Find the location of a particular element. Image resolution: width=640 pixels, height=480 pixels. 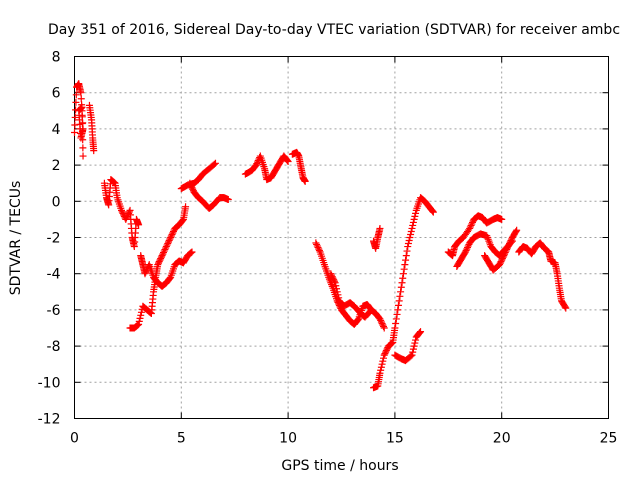

x-tick-label: 10 is located at coordinates (288, 439).